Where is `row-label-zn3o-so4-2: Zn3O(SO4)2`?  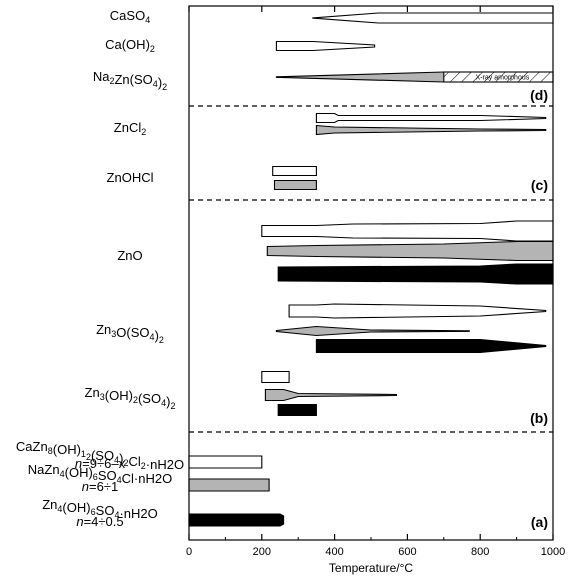 row-label-zn3o-so4-2: Zn3O(SO4)2 is located at coordinates (130, 333).